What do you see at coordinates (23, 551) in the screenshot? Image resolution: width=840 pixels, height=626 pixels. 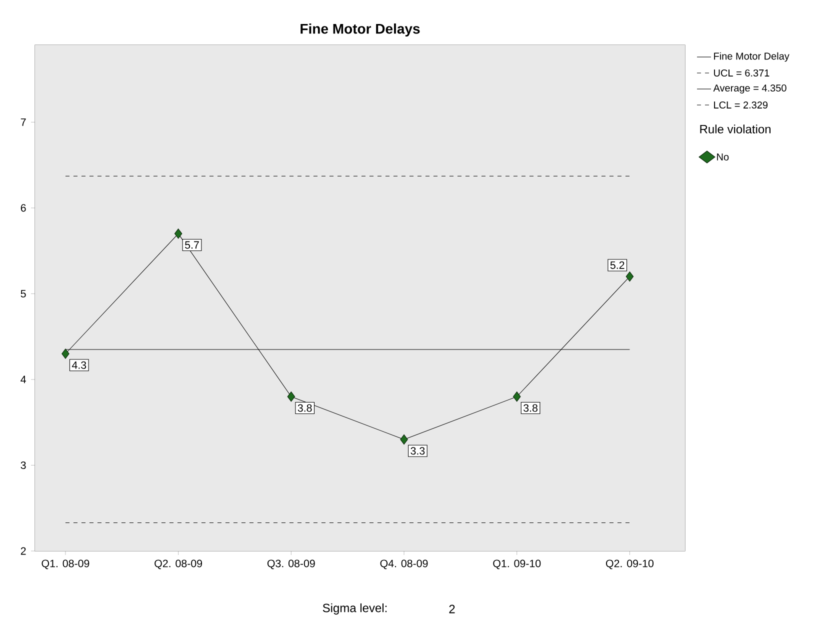 I see `y-tick-label: 2` at bounding box center [23, 551].